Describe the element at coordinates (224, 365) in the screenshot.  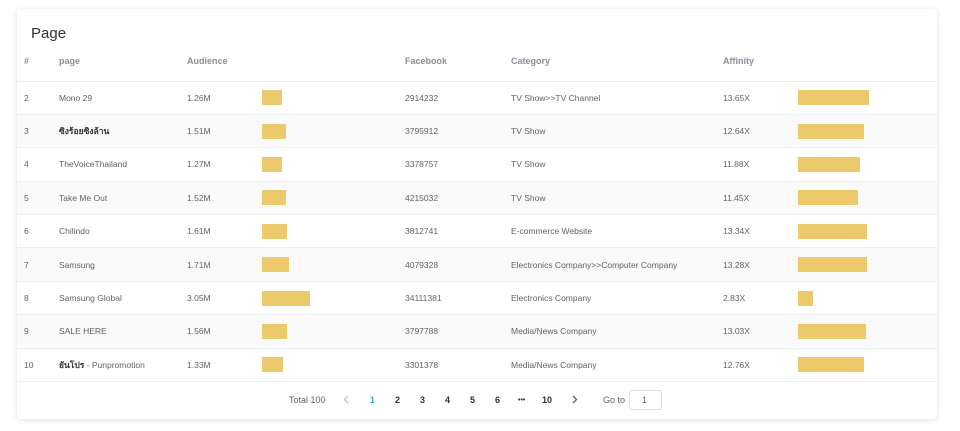
I see `audience-value: 1.33M` at that location.